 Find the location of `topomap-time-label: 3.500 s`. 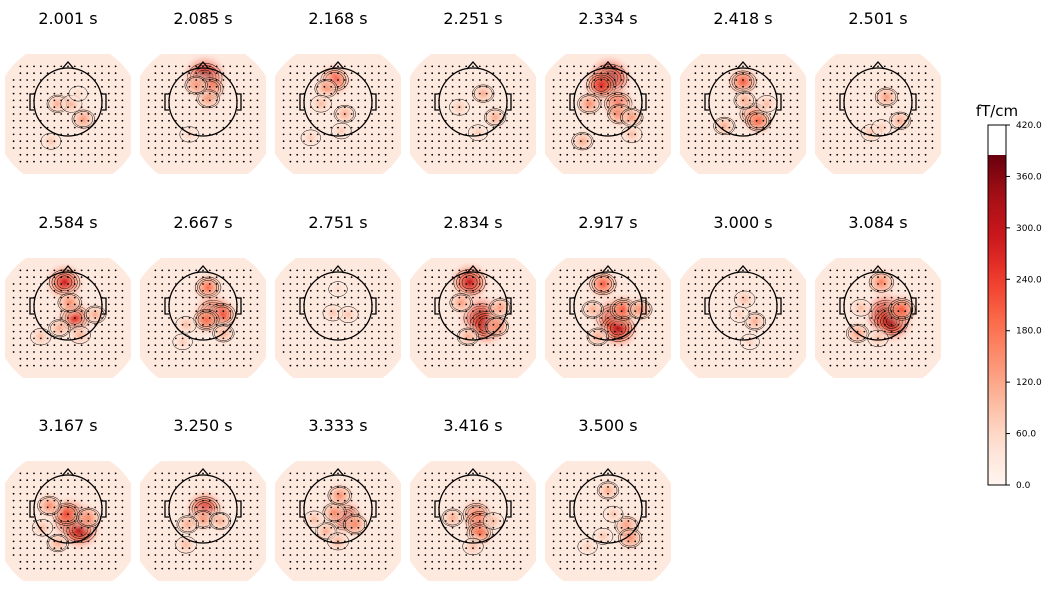

topomap-time-label: 3.500 s is located at coordinates (607, 425).